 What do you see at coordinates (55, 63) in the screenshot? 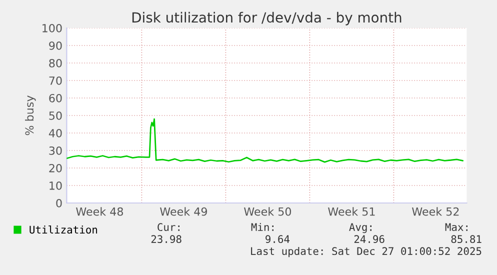
I see `y-tick-label: 80` at bounding box center [55, 63].